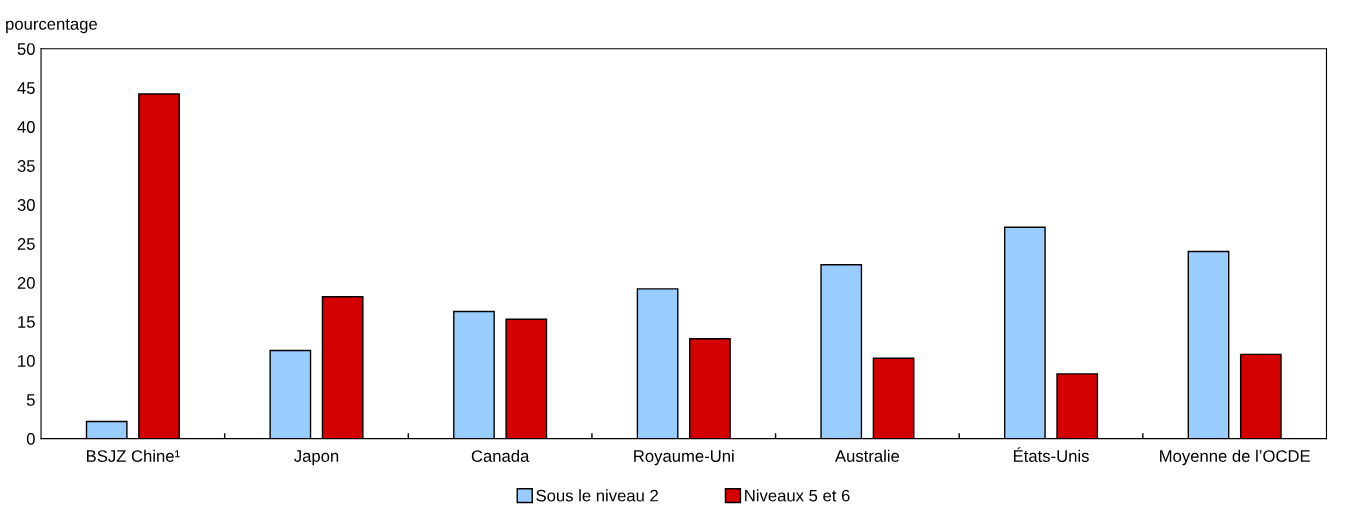 The image size is (1346, 513). What do you see at coordinates (30, 400) in the screenshot?
I see `y-tick-label: 5` at bounding box center [30, 400].